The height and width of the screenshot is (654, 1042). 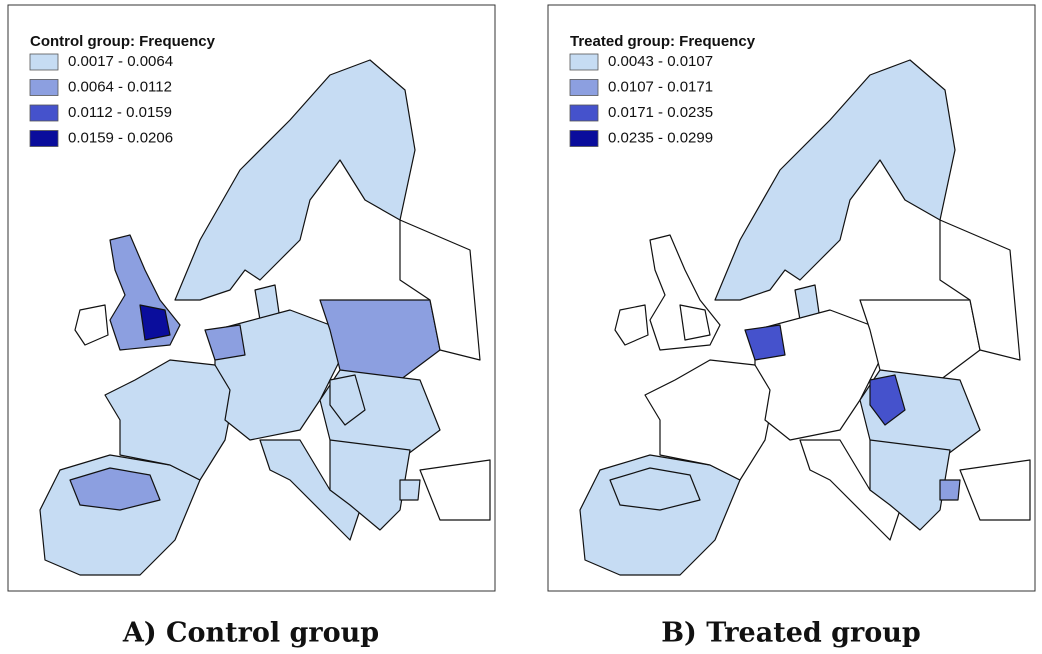 I want to click on legend-label: 0.0043 - 0.0107, so click(x=660, y=61).